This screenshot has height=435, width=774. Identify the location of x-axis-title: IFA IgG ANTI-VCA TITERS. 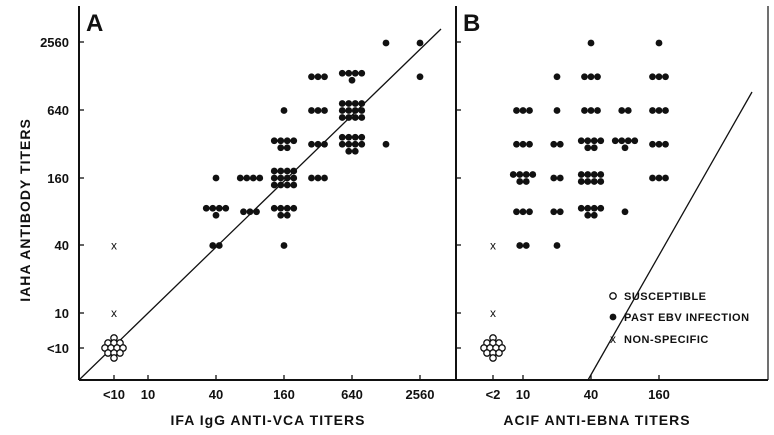
(268, 420).